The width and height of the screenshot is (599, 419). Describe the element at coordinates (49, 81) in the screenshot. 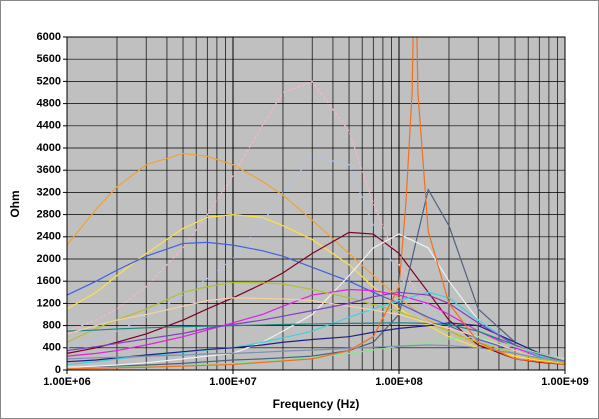

I see `y-tick-label: 5200` at that location.